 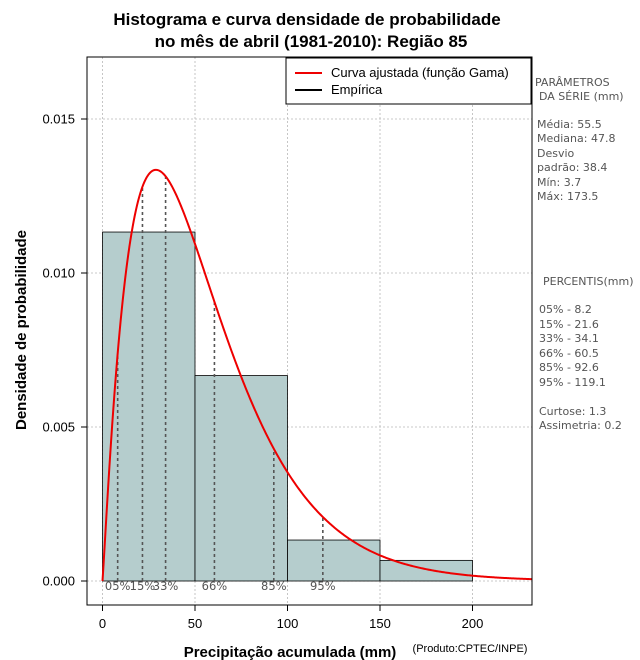 What do you see at coordinates (588, 281) in the screenshot?
I see `percentis-title: PERCENTIS(mm)` at bounding box center [588, 281].